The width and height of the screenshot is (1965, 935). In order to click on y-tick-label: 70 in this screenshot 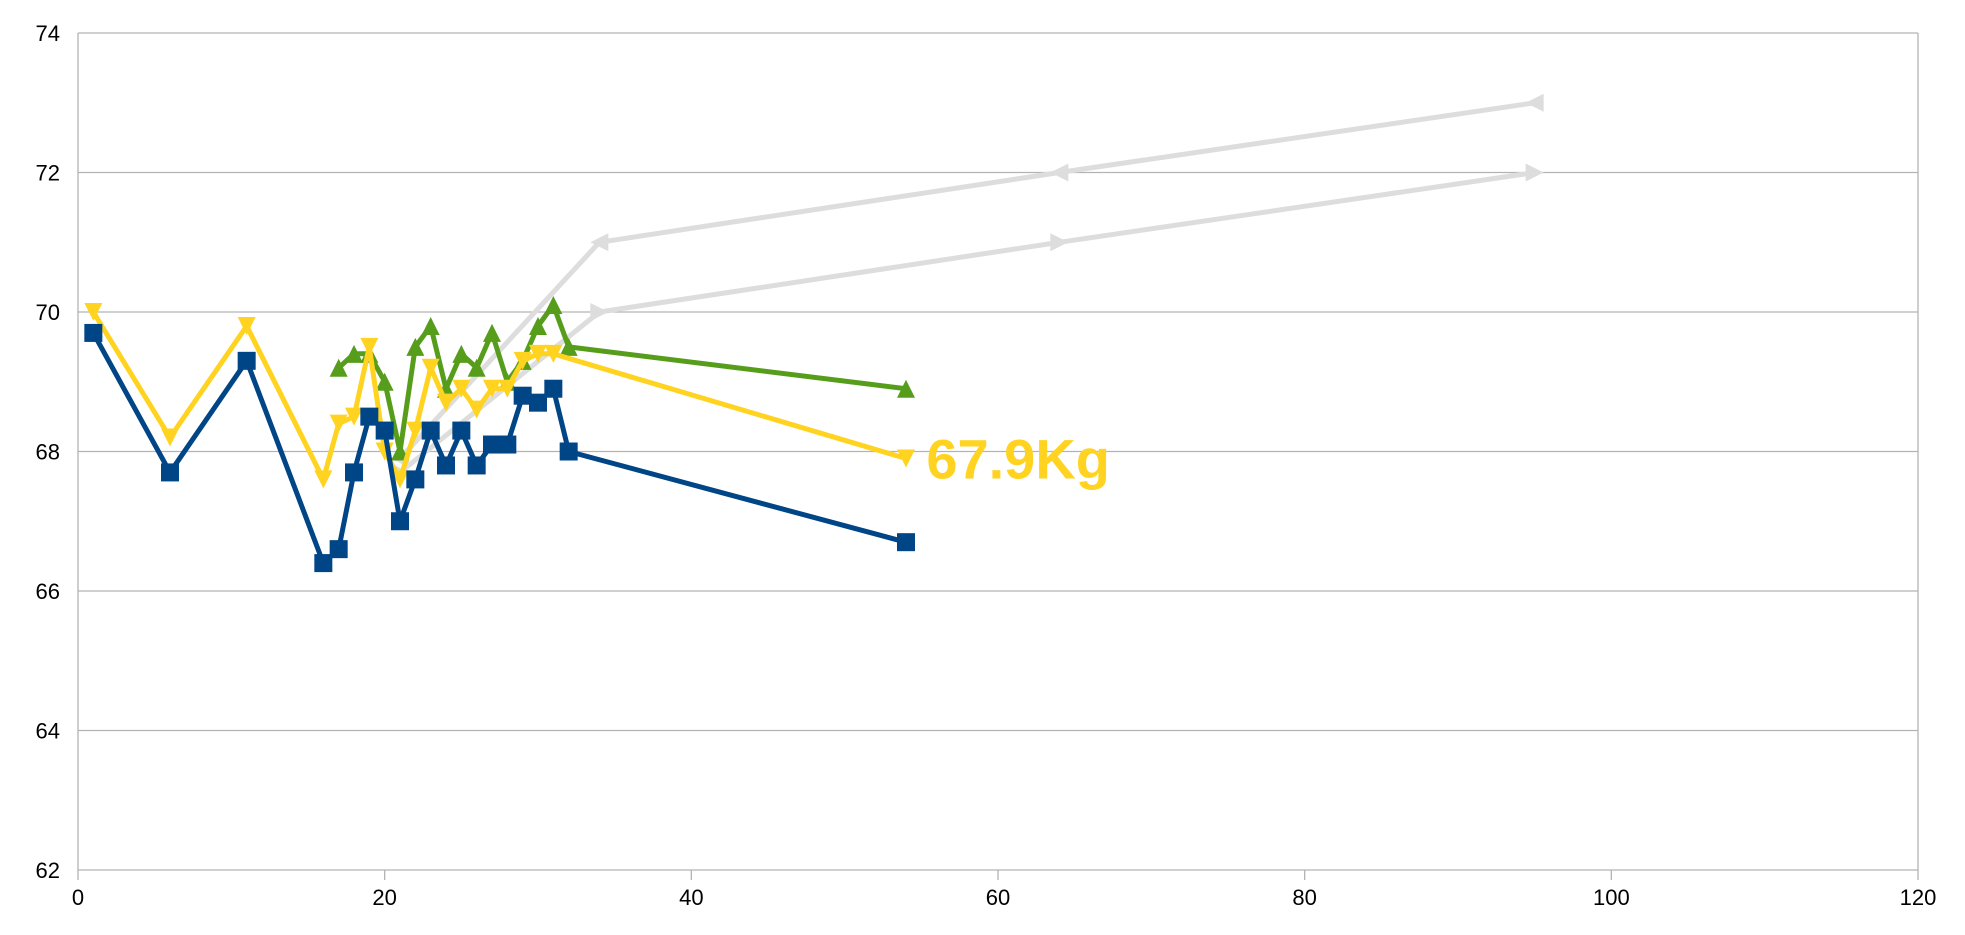, I will do `click(48, 312)`.